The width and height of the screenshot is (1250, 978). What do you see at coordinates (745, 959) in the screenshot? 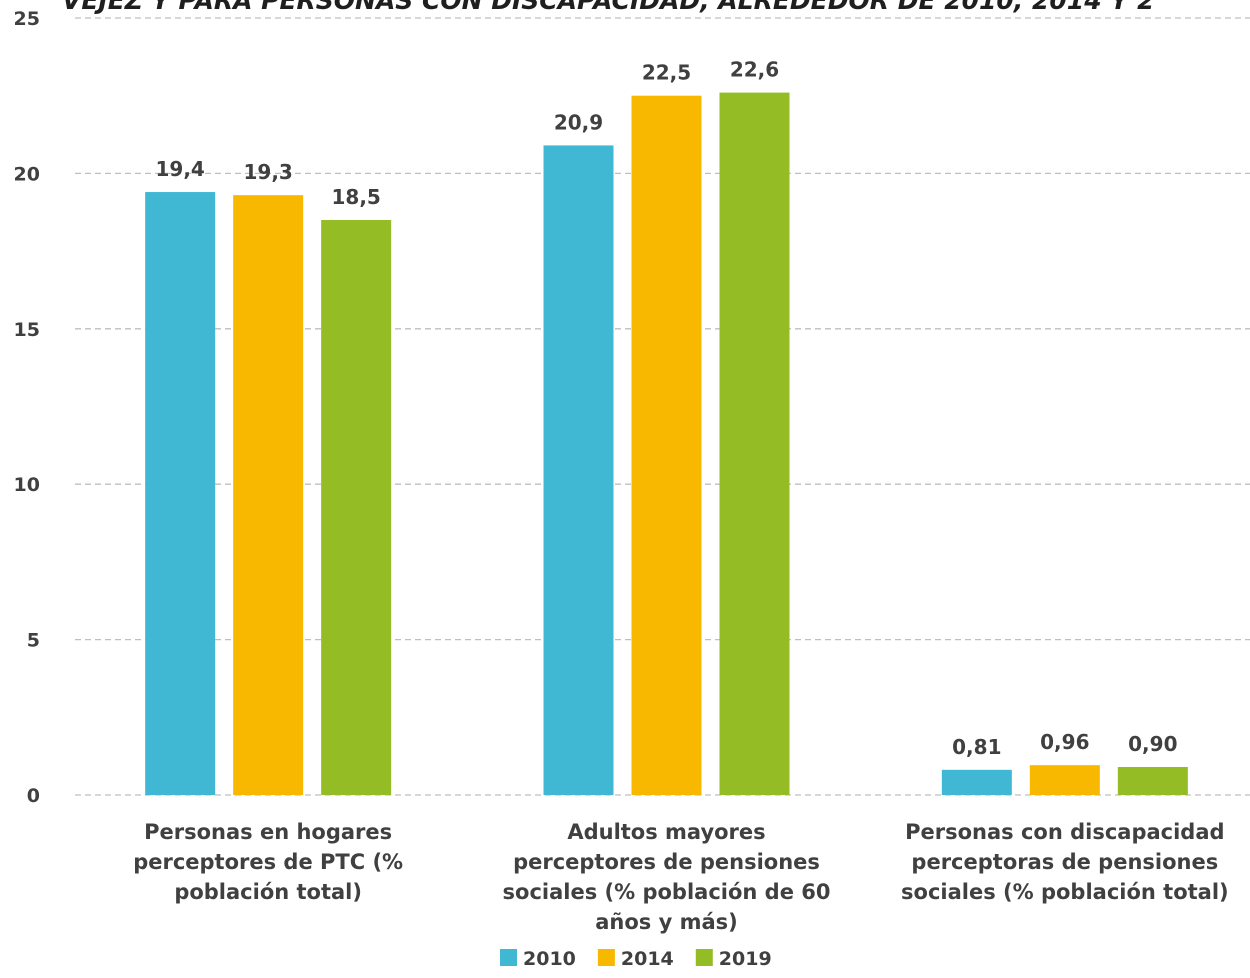
I see `legend-label: 2019` at bounding box center [745, 959].